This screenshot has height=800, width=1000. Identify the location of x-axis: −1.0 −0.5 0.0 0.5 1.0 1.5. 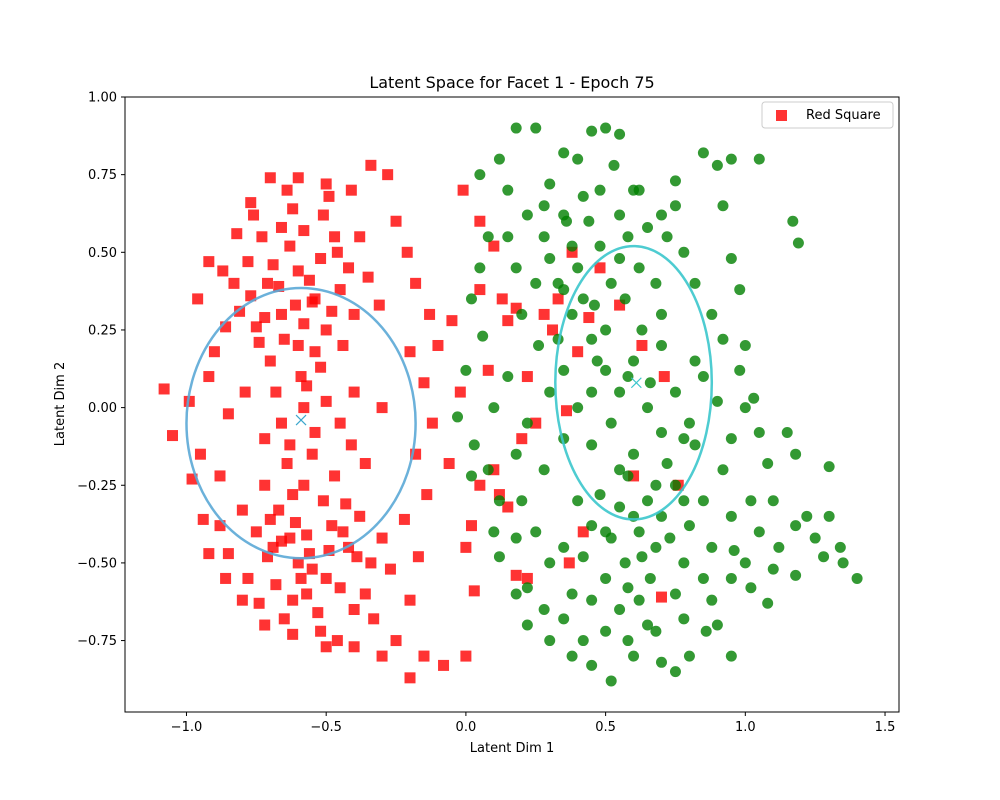
(533, 723).